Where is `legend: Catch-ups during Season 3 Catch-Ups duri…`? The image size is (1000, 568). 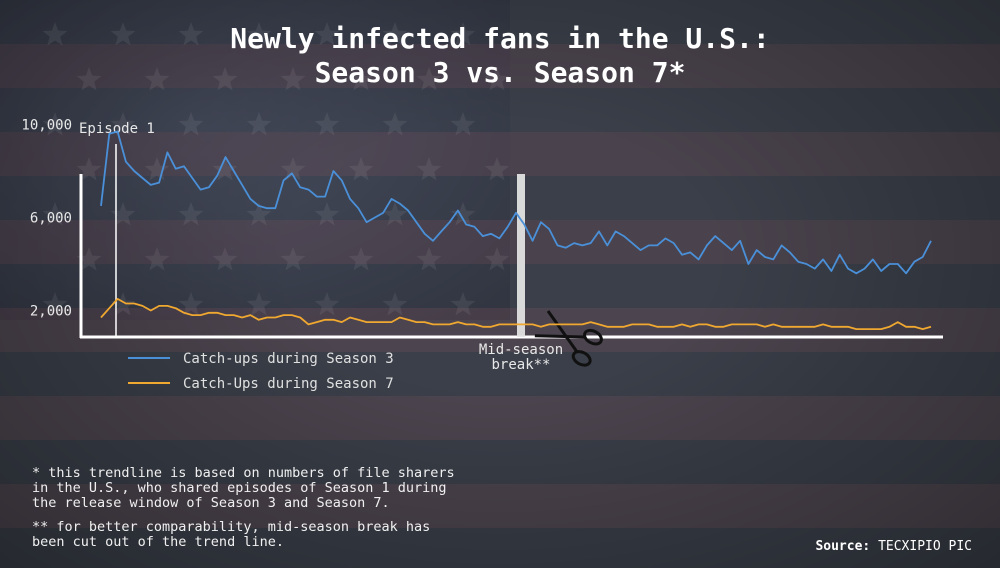 legend: Catch-ups during Season 3 Catch-Ups duri… is located at coordinates (261, 371).